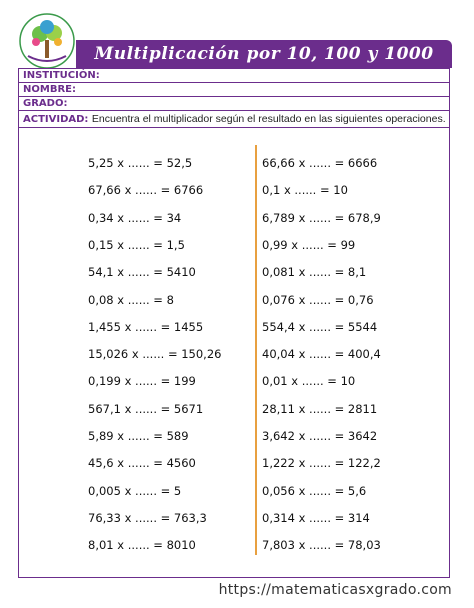  I want to click on exercise: 567,1 x ...... = 5671, so click(146, 408).